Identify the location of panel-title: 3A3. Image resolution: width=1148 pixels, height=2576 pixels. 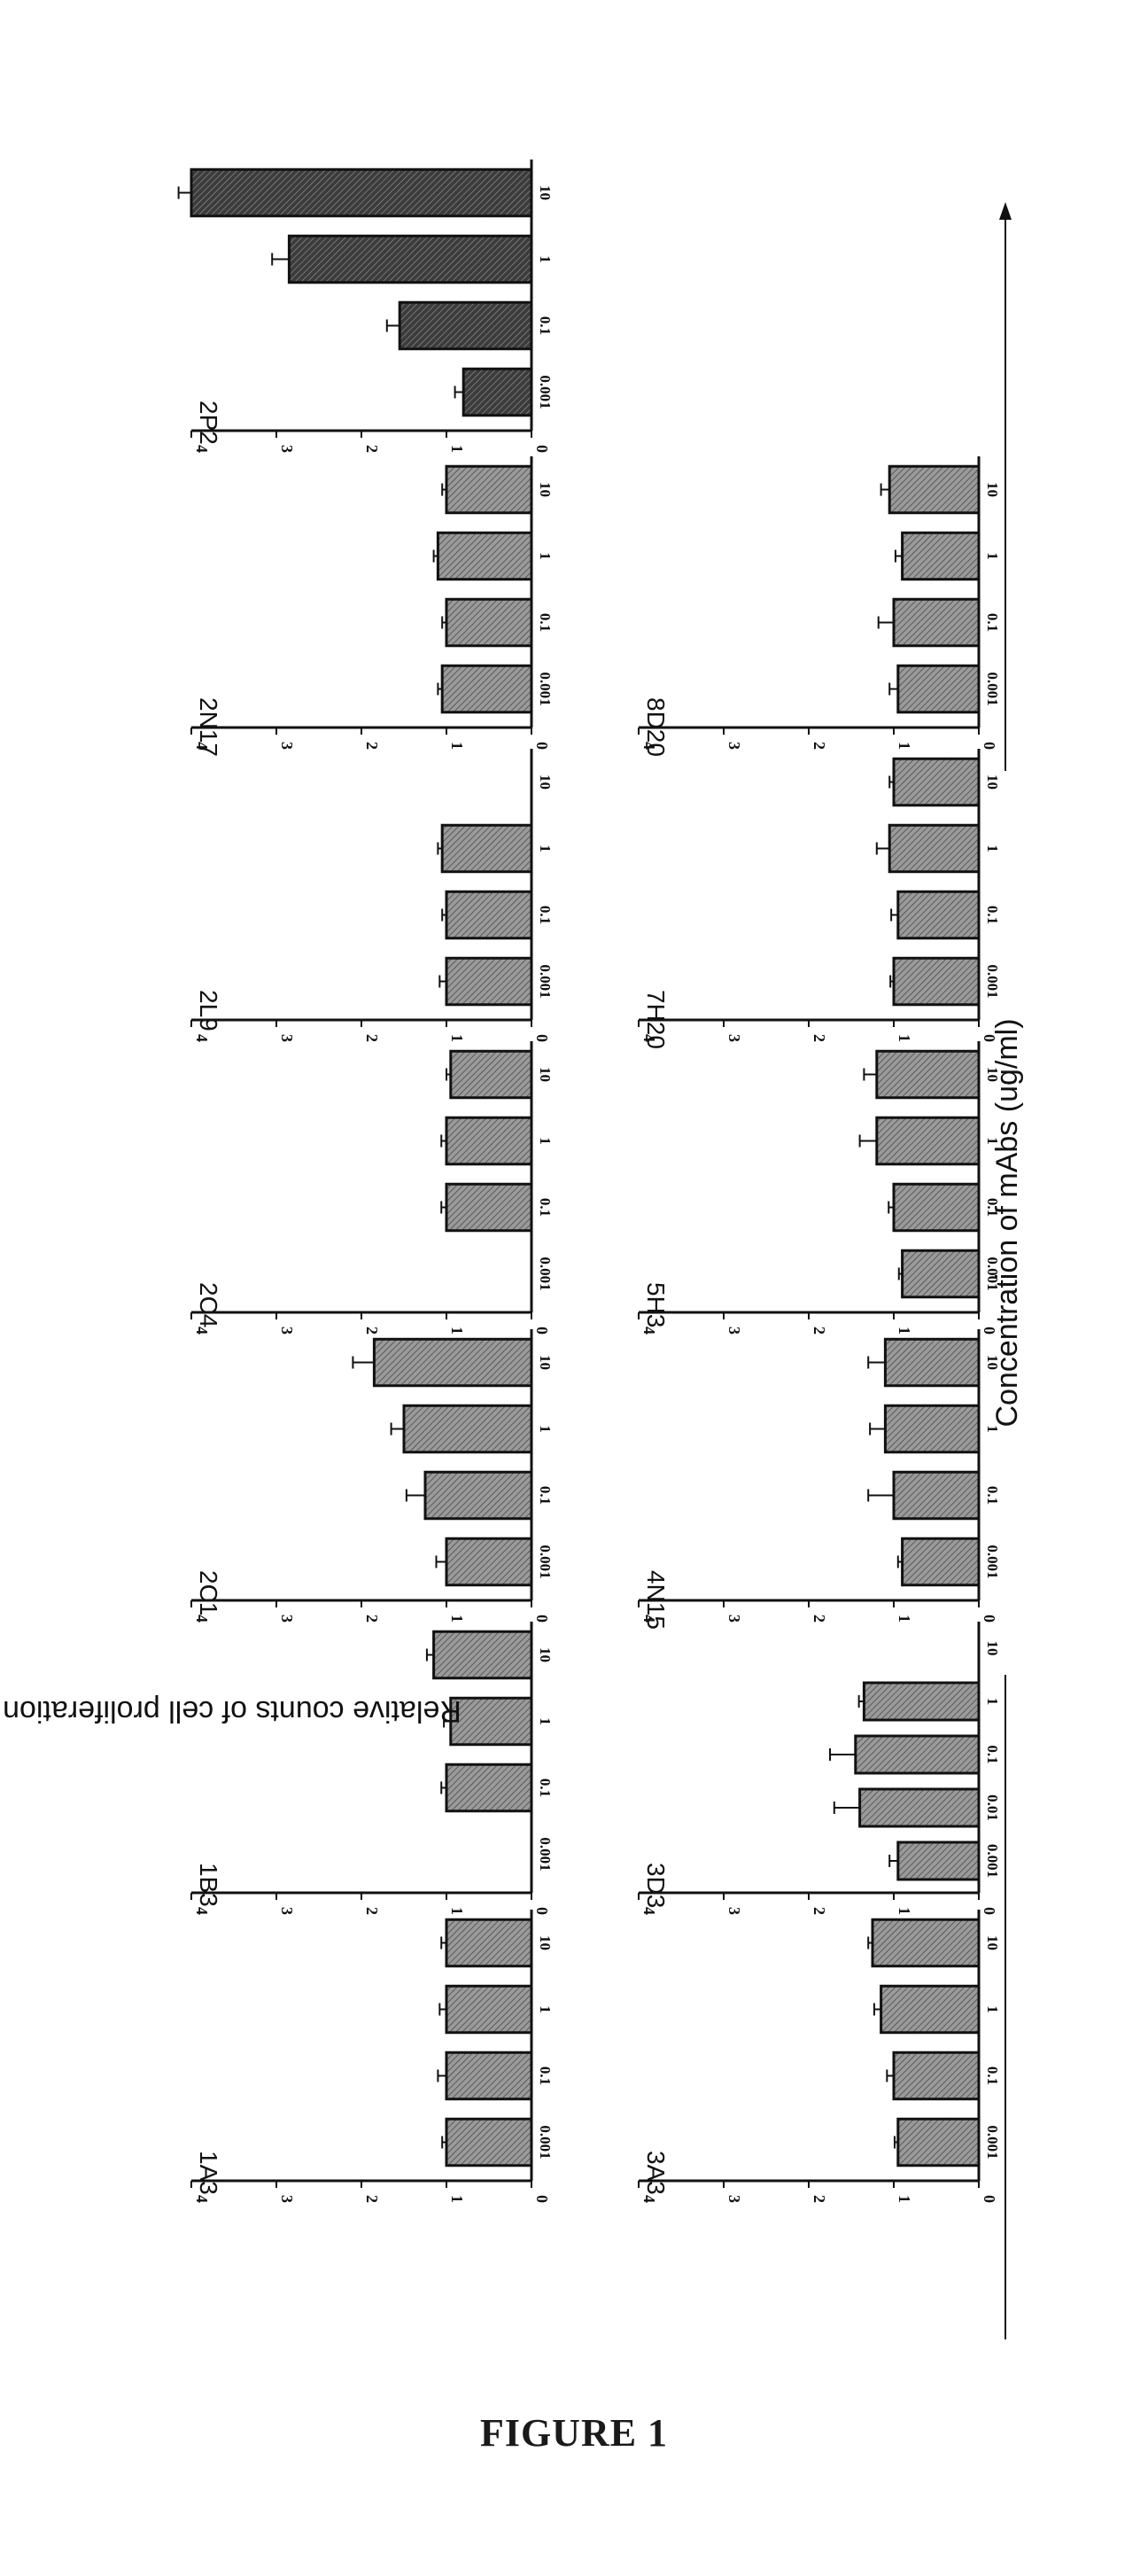
(656, 2173).